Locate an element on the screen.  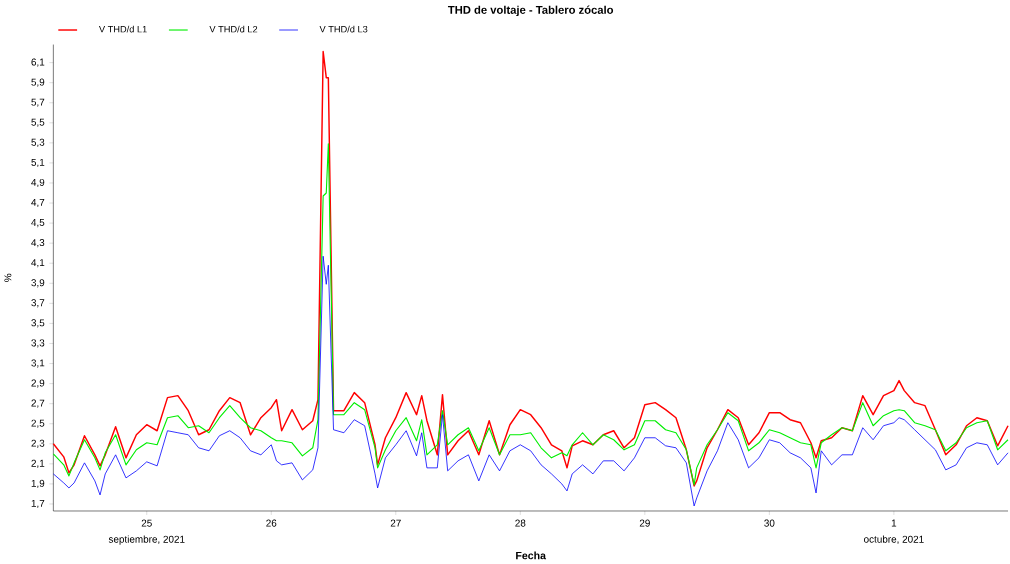
x-tick-label: 25 is located at coordinates (146, 523).